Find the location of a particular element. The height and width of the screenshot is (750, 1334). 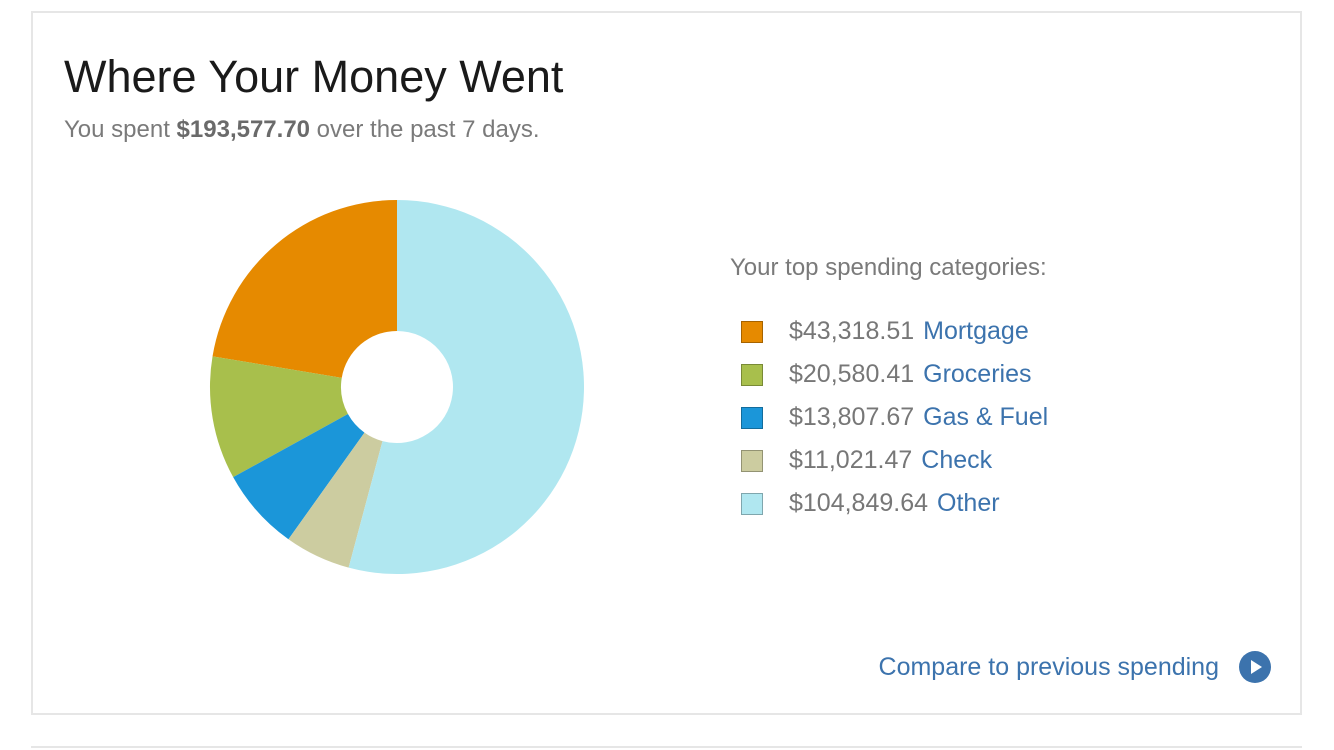

slice-groceries is located at coordinates (279, 417).